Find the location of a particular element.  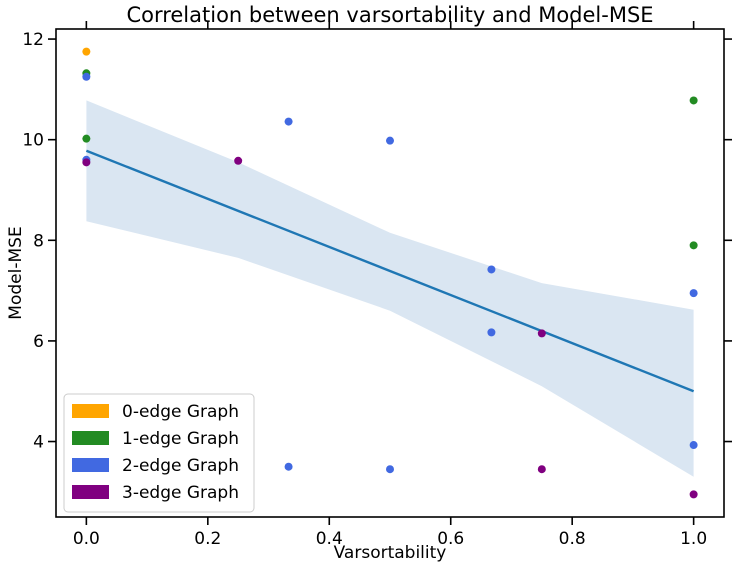

x-axis-label: Varsortability is located at coordinates (390, 553).